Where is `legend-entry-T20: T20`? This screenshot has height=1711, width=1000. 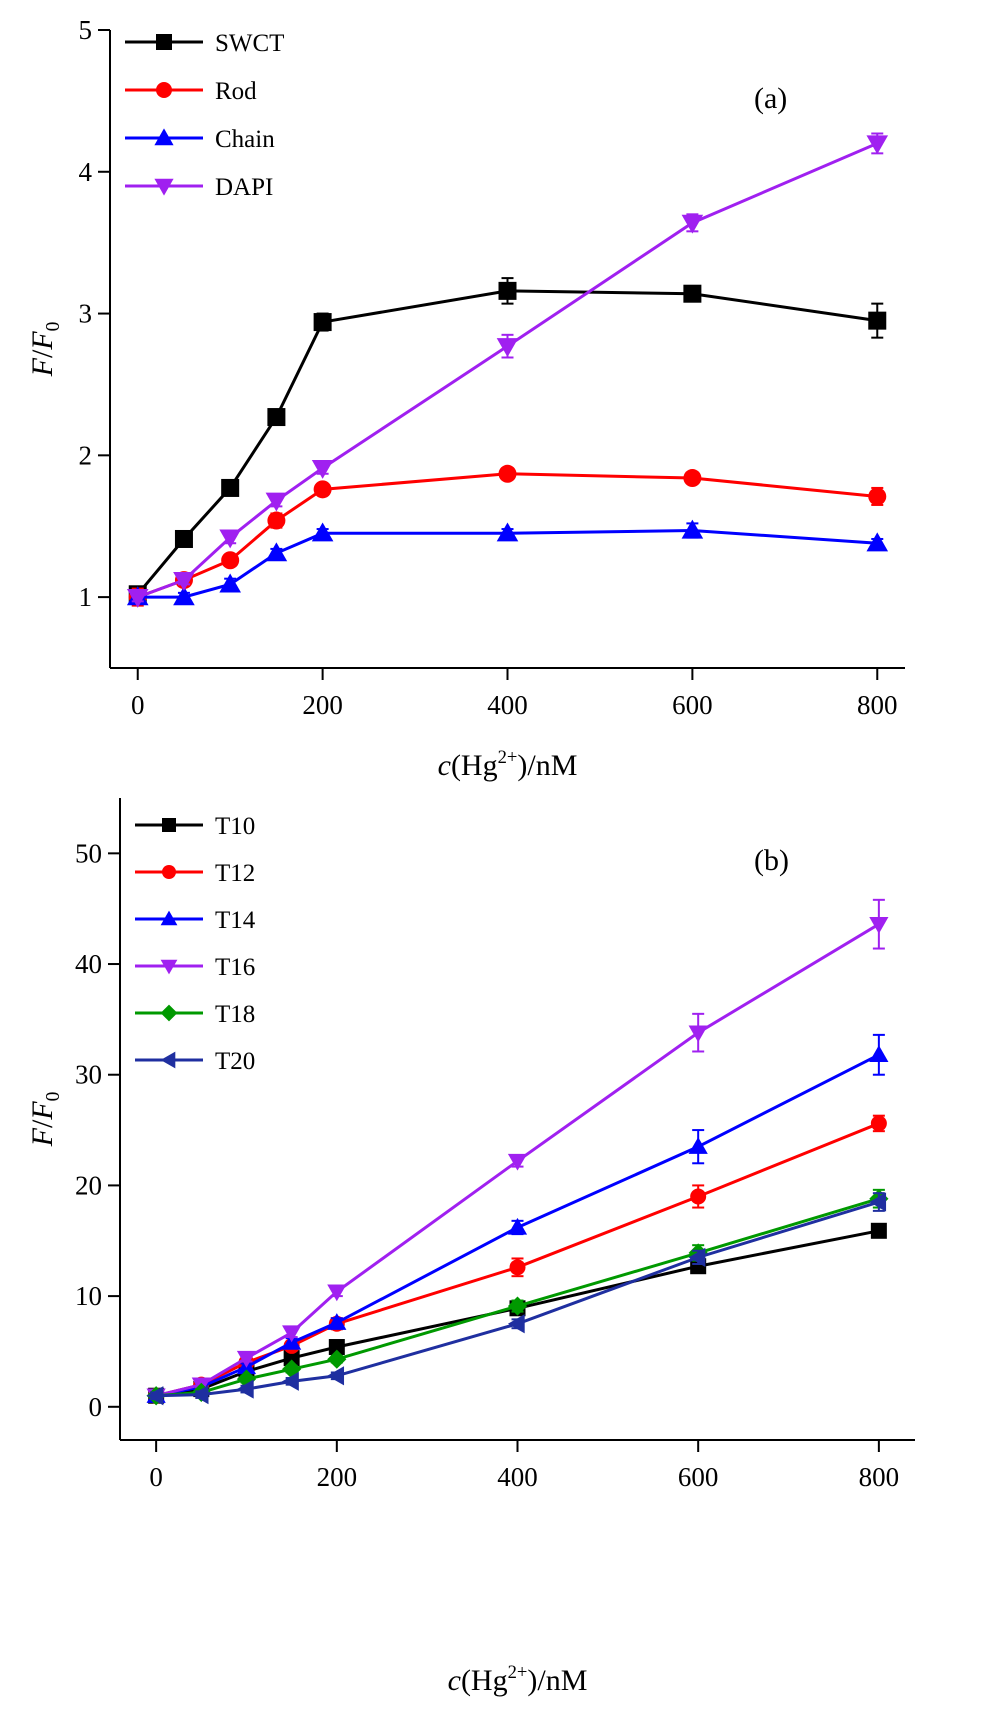
legend-entry-T20: T20 is located at coordinates (195, 1061).